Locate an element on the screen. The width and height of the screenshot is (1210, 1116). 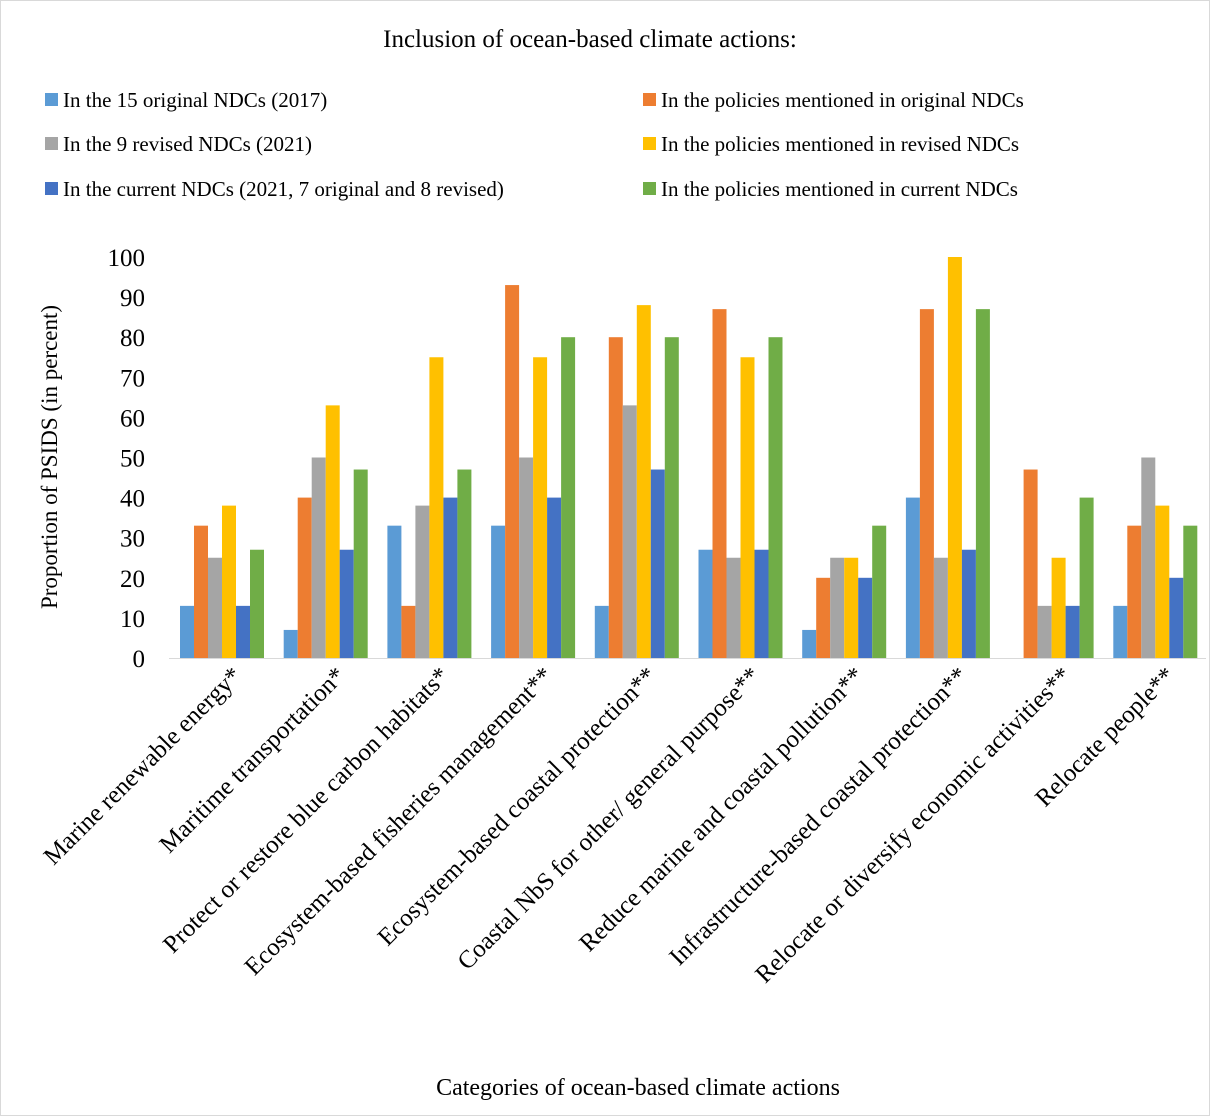
legend-label-3: In the 9 revised NDCs (2021) is located at coordinates (187, 144).